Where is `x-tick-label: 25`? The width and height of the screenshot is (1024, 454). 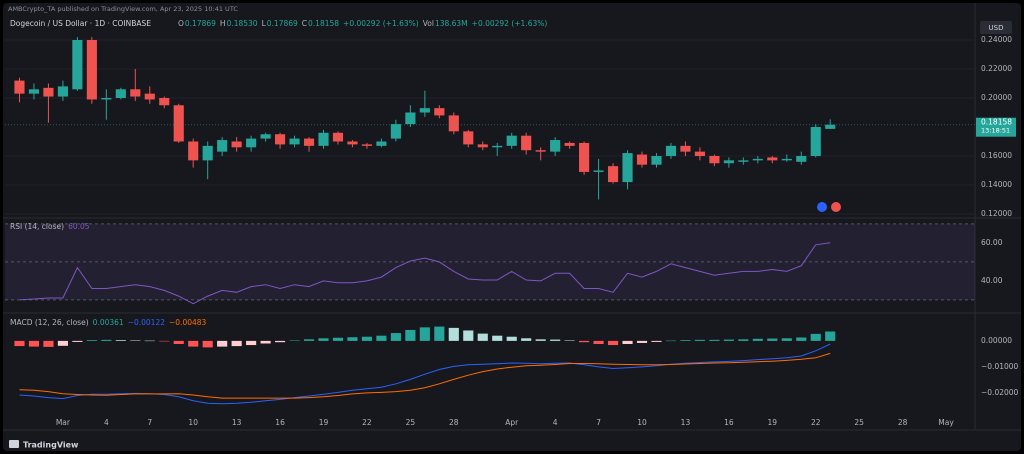 x-tick-label: 25 is located at coordinates (411, 422).